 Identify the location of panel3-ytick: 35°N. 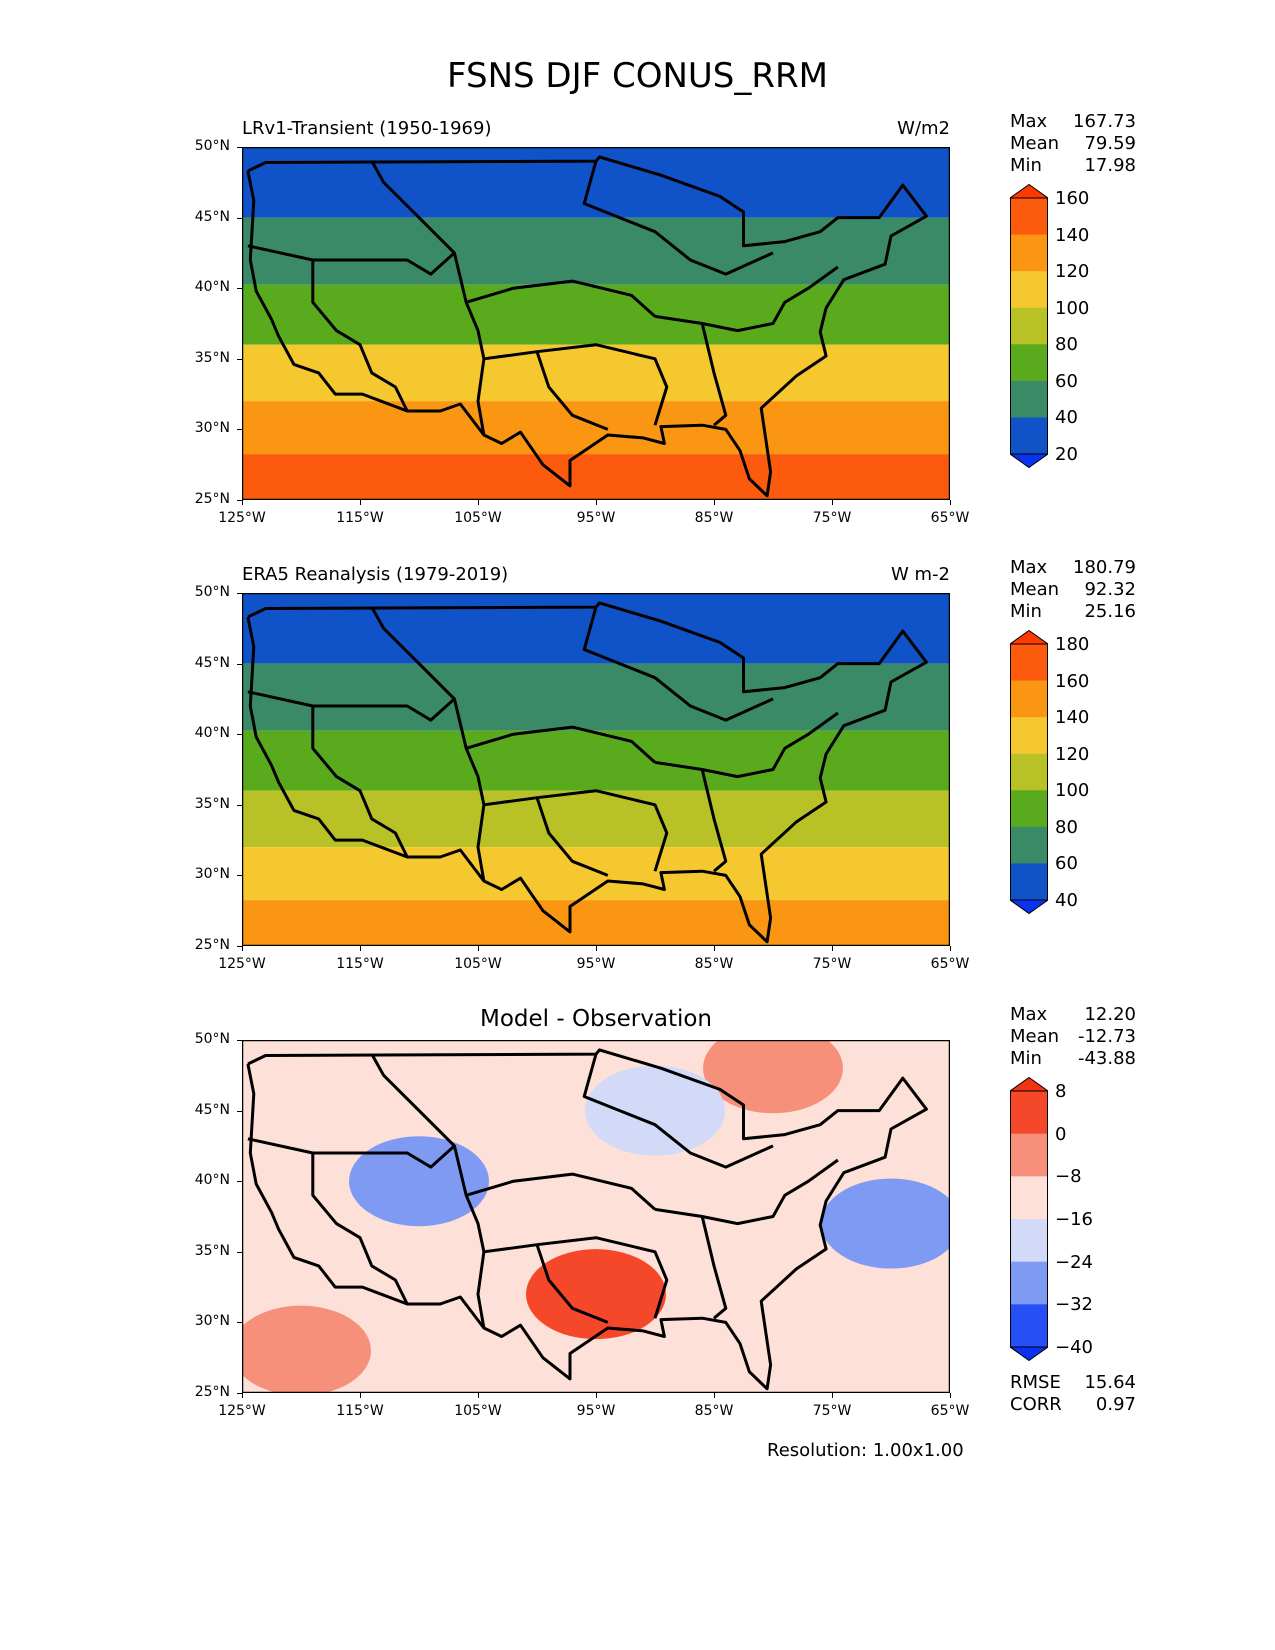
(212, 1250).